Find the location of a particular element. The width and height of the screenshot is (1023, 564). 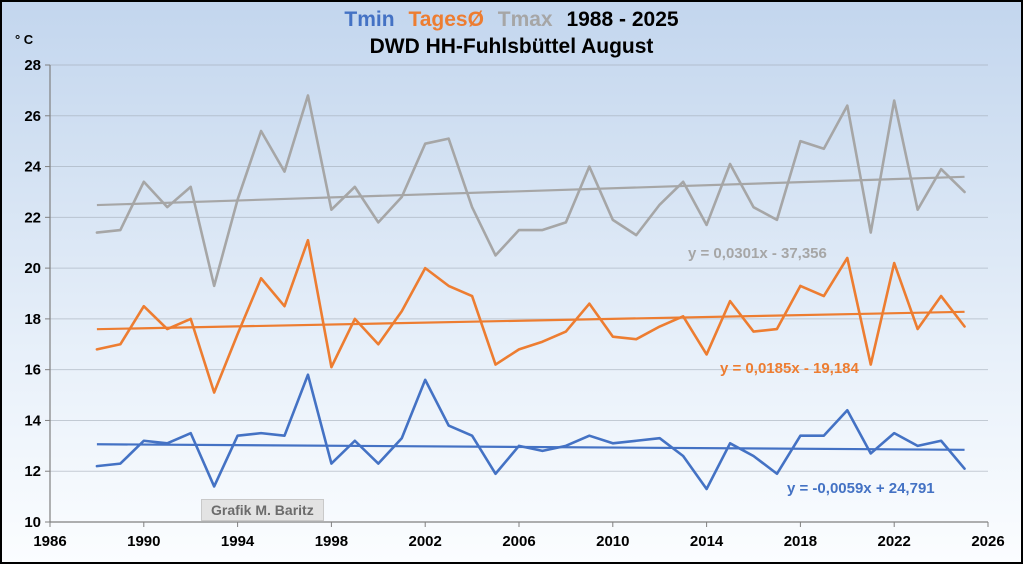

y-tick-label: 26 is located at coordinates (32, 116).